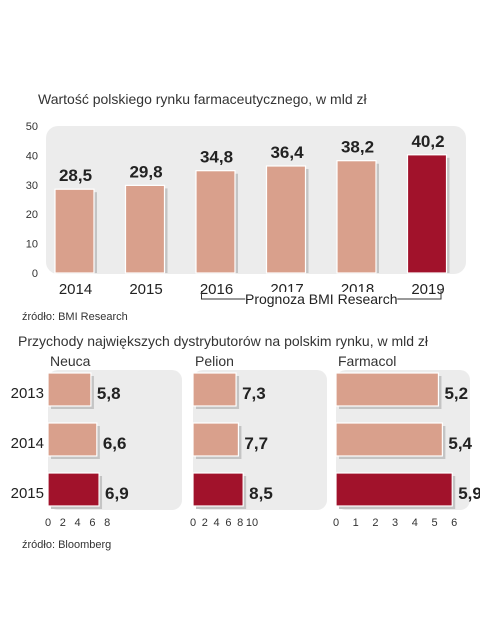 The width and height of the screenshot is (480, 640). Describe the element at coordinates (72, 439) in the screenshot. I see `bar-neuca-2014` at that location.